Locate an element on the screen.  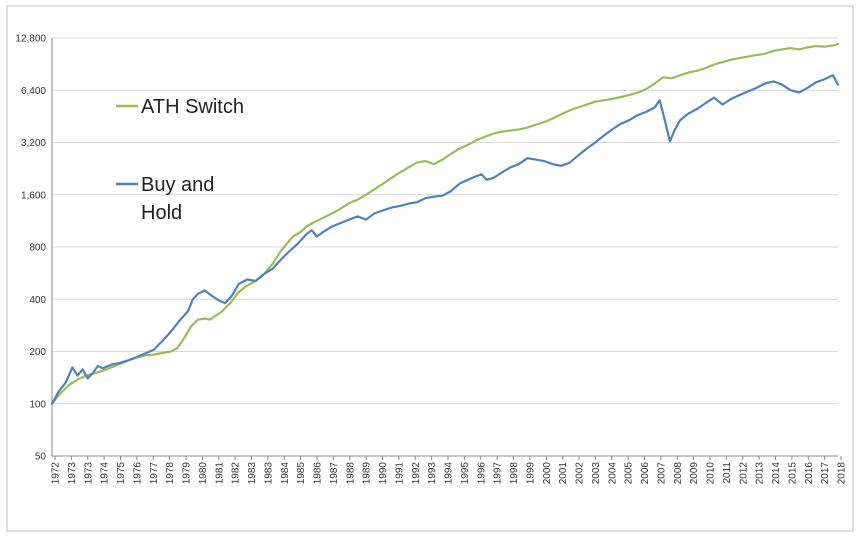
x-tick-label: 1997 is located at coordinates (498, 473).